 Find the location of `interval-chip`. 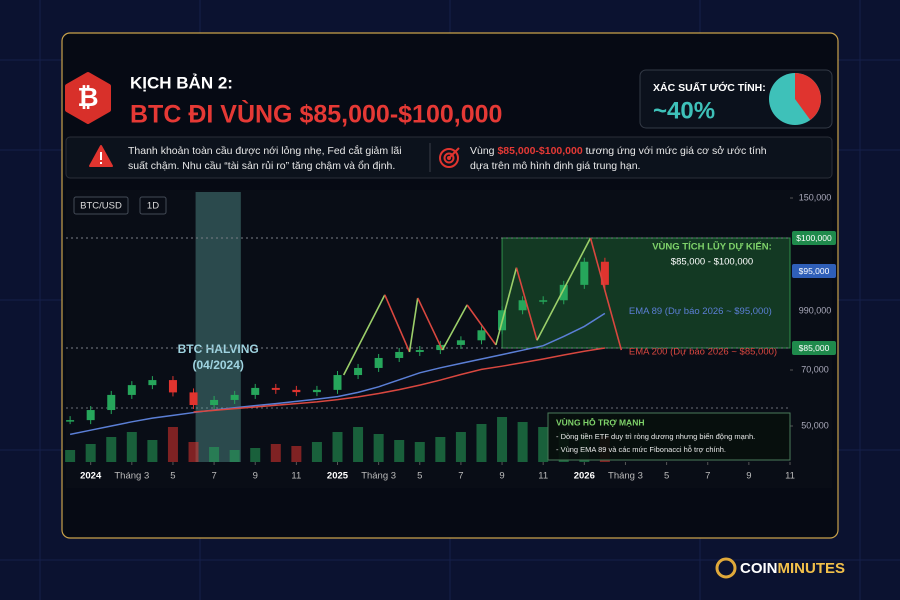

interval-chip is located at coordinates (153, 205).